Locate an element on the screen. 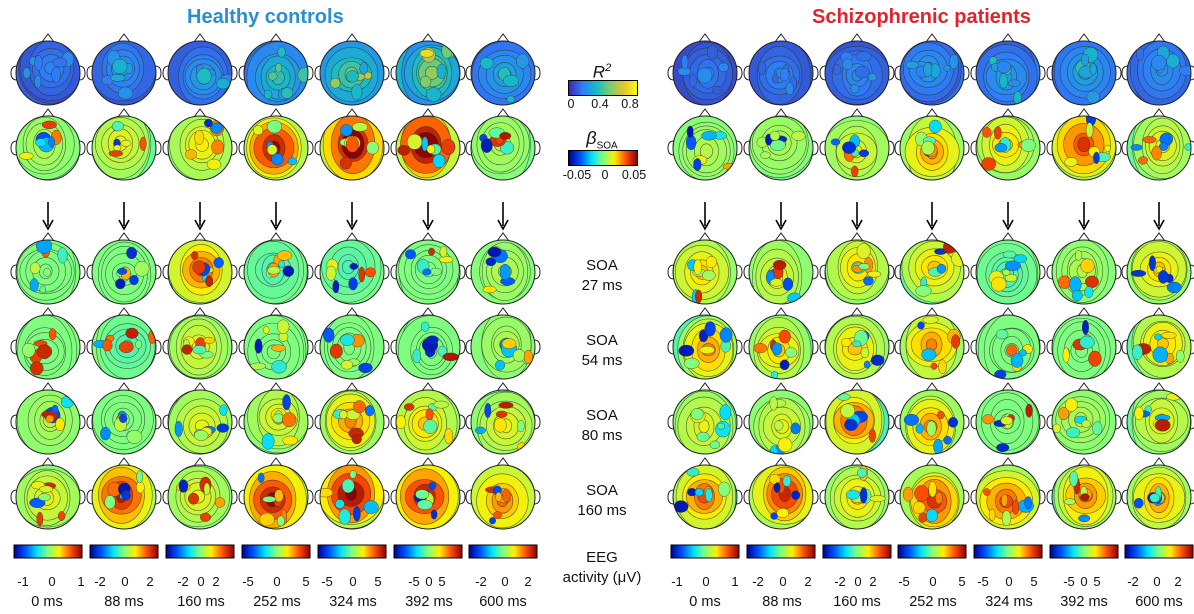 This screenshot has height=614, width=1194. time-label-left-4: 324 ms is located at coordinates (353, 602).